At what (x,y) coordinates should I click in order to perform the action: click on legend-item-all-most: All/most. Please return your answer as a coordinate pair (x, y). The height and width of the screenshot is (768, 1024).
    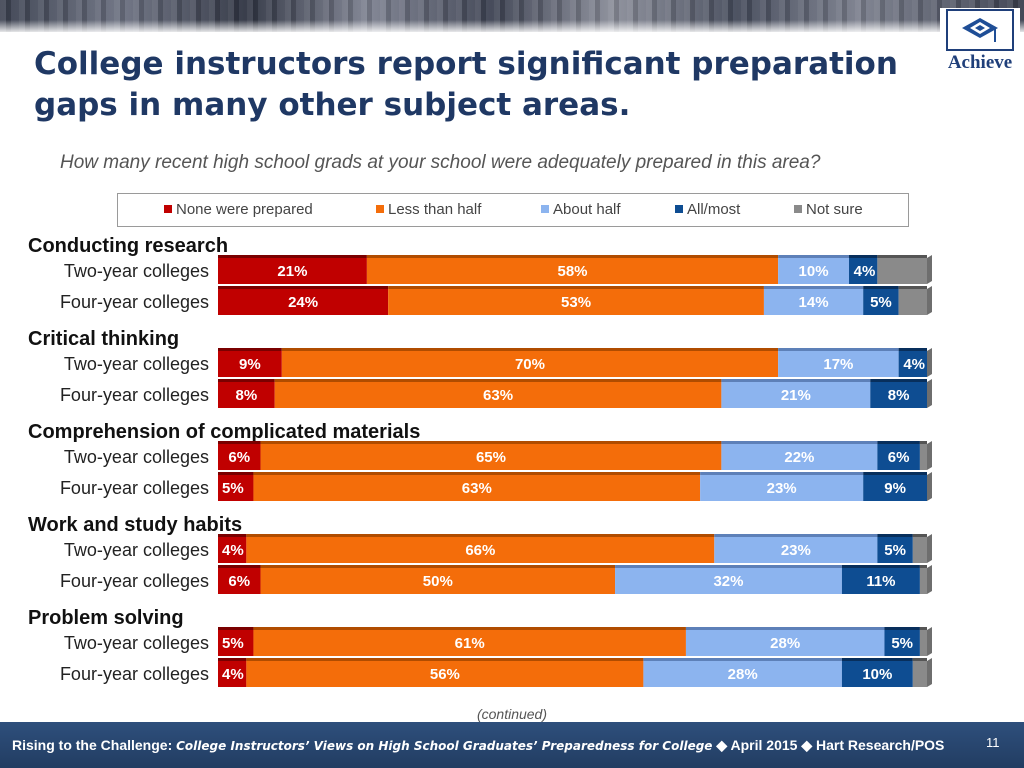
    Looking at the image, I should click on (707, 210).